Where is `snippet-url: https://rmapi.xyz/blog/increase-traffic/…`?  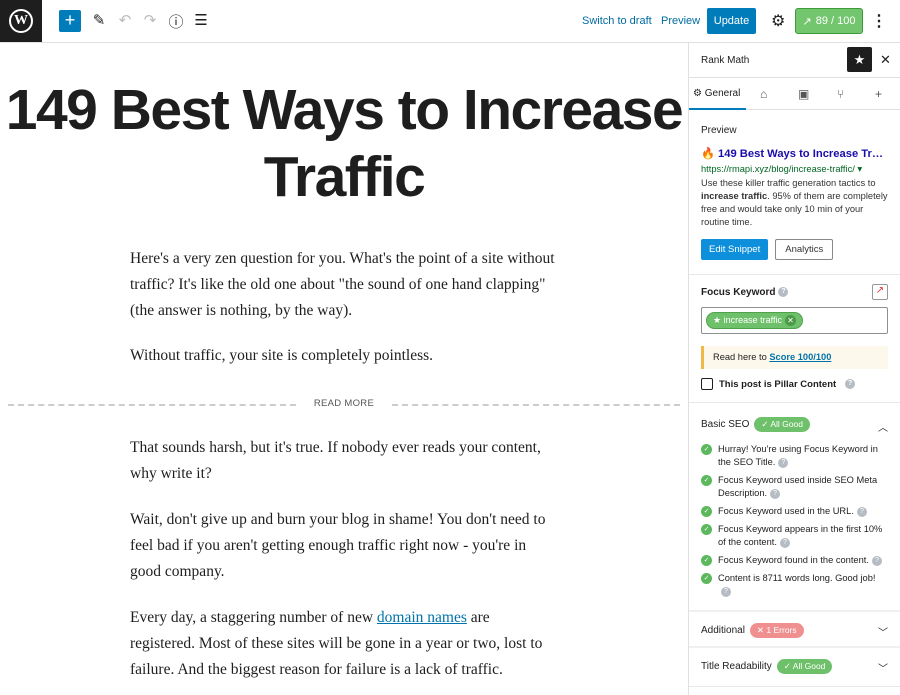
snippet-url: https://rmapi.xyz/blog/increase-traffic/… is located at coordinates (782, 169).